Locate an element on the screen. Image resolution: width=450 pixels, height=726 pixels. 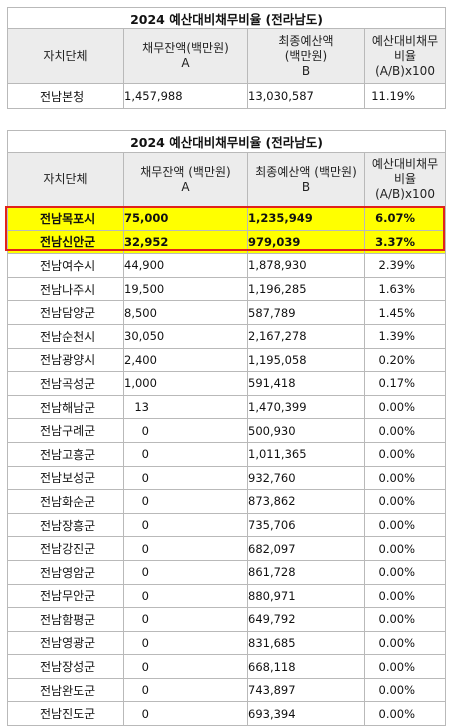
municipality-cell: 전남여수시 is located at coordinates (65, 265).